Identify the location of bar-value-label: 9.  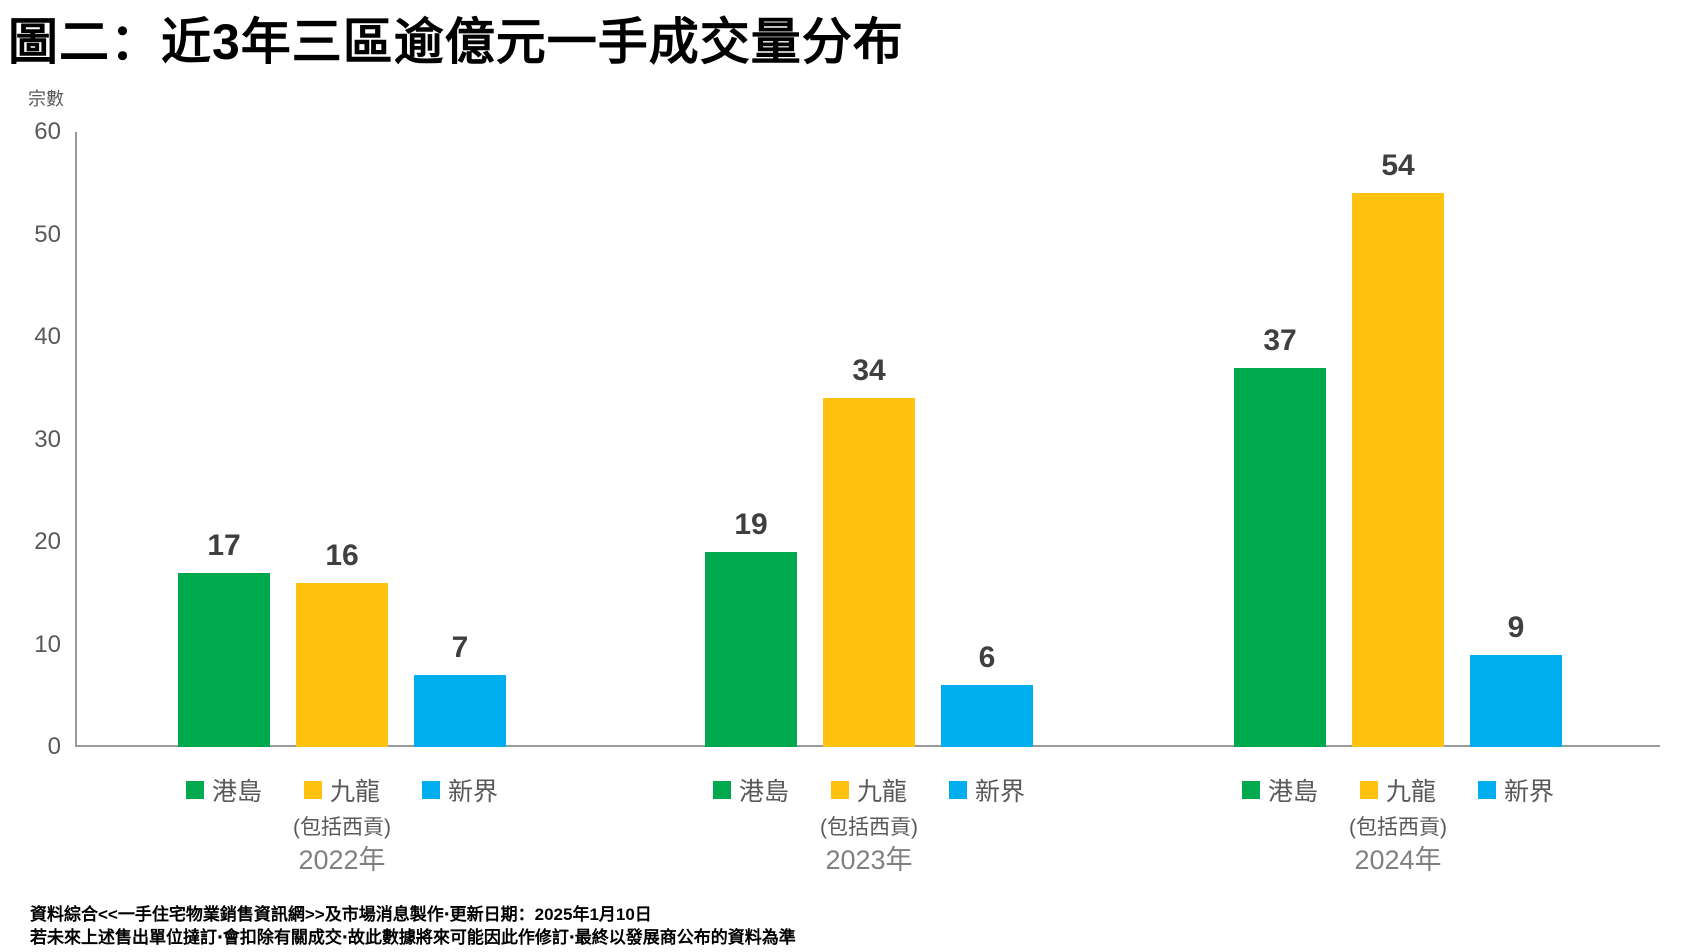
(1516, 627).